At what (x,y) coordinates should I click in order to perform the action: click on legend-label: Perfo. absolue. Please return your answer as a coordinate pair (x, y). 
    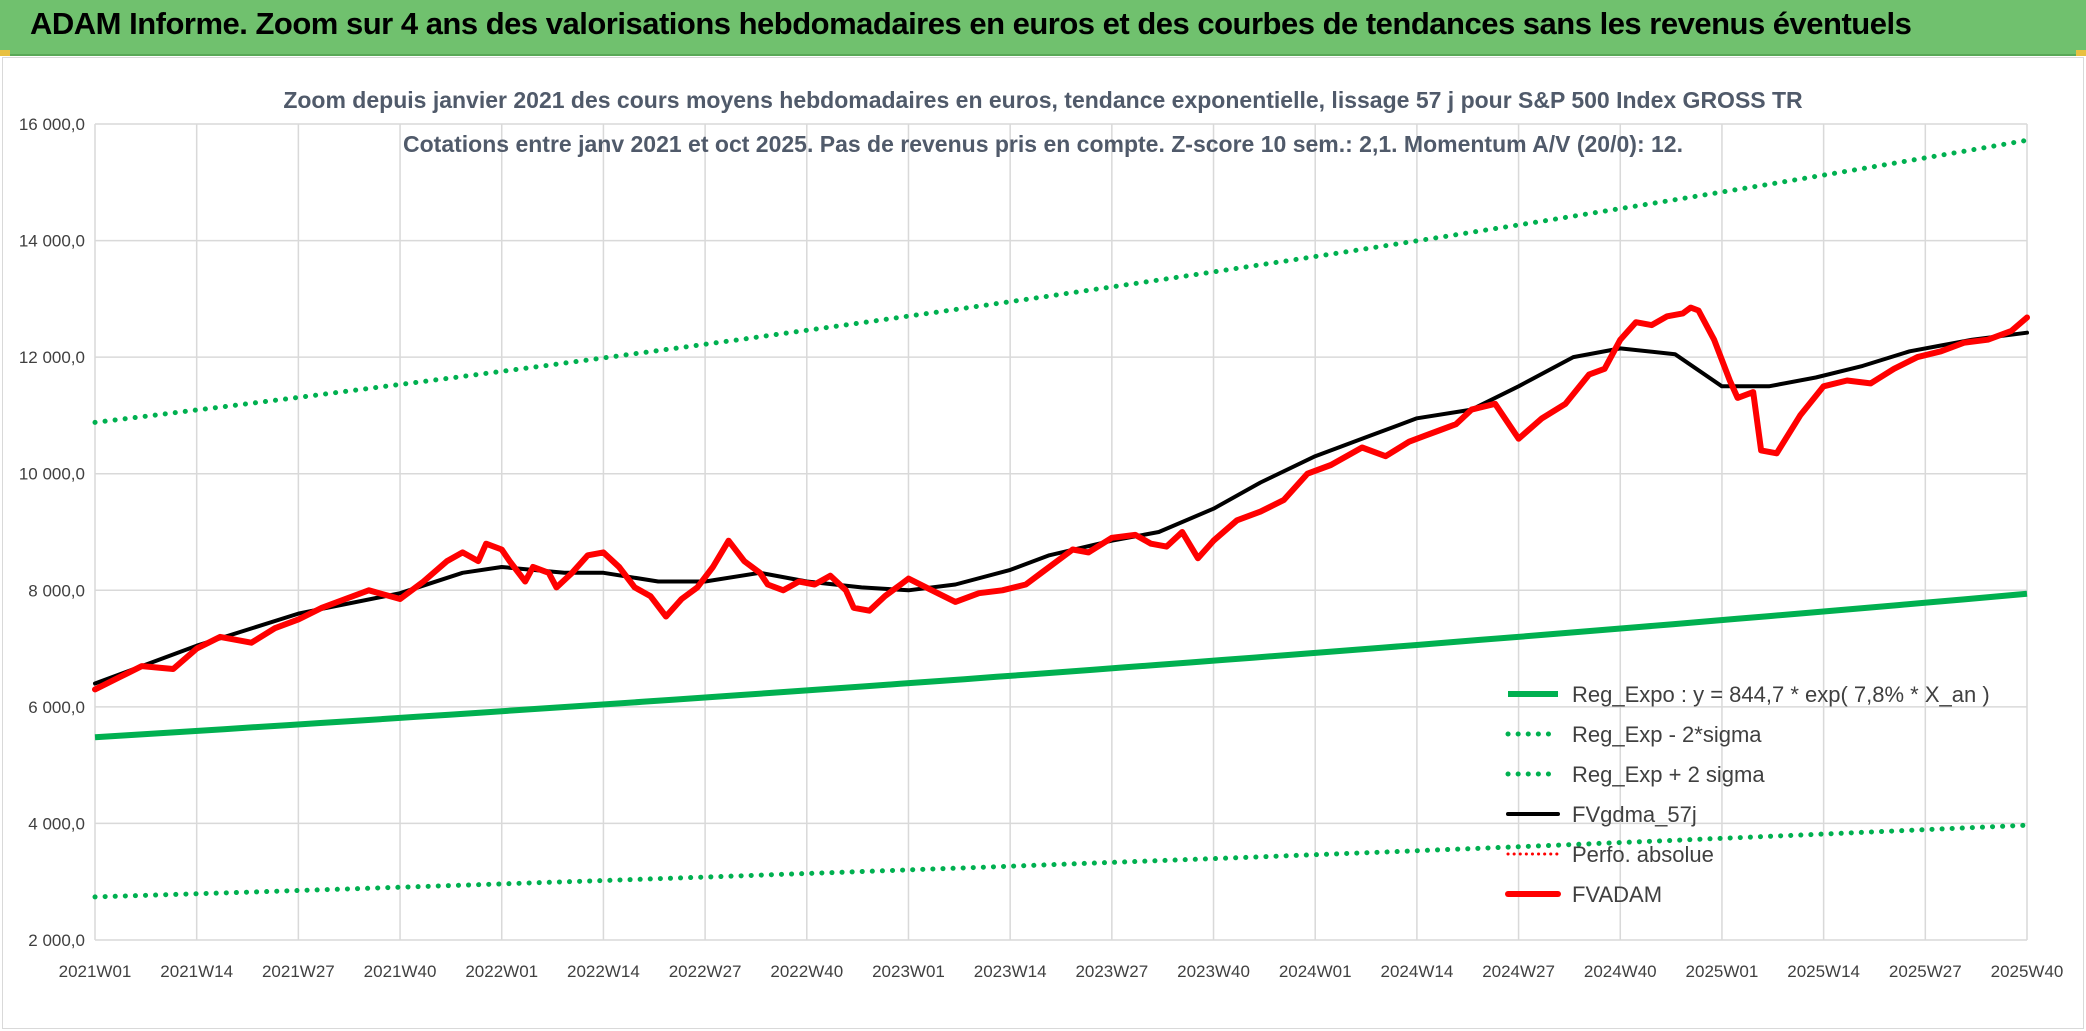
    Looking at the image, I should click on (1643, 854).